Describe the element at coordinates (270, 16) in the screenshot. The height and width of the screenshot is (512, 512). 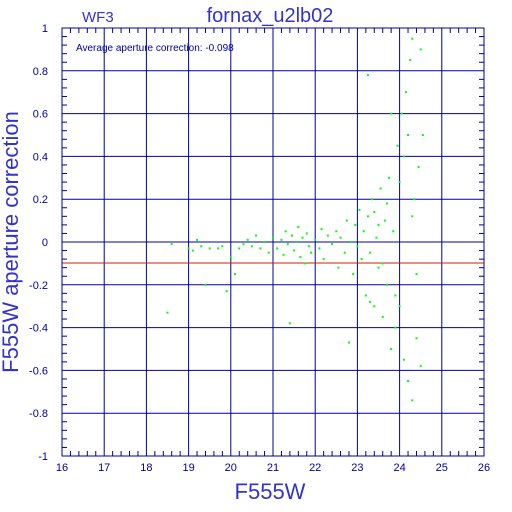
I see `chart-title: fornax_u2lb02` at that location.